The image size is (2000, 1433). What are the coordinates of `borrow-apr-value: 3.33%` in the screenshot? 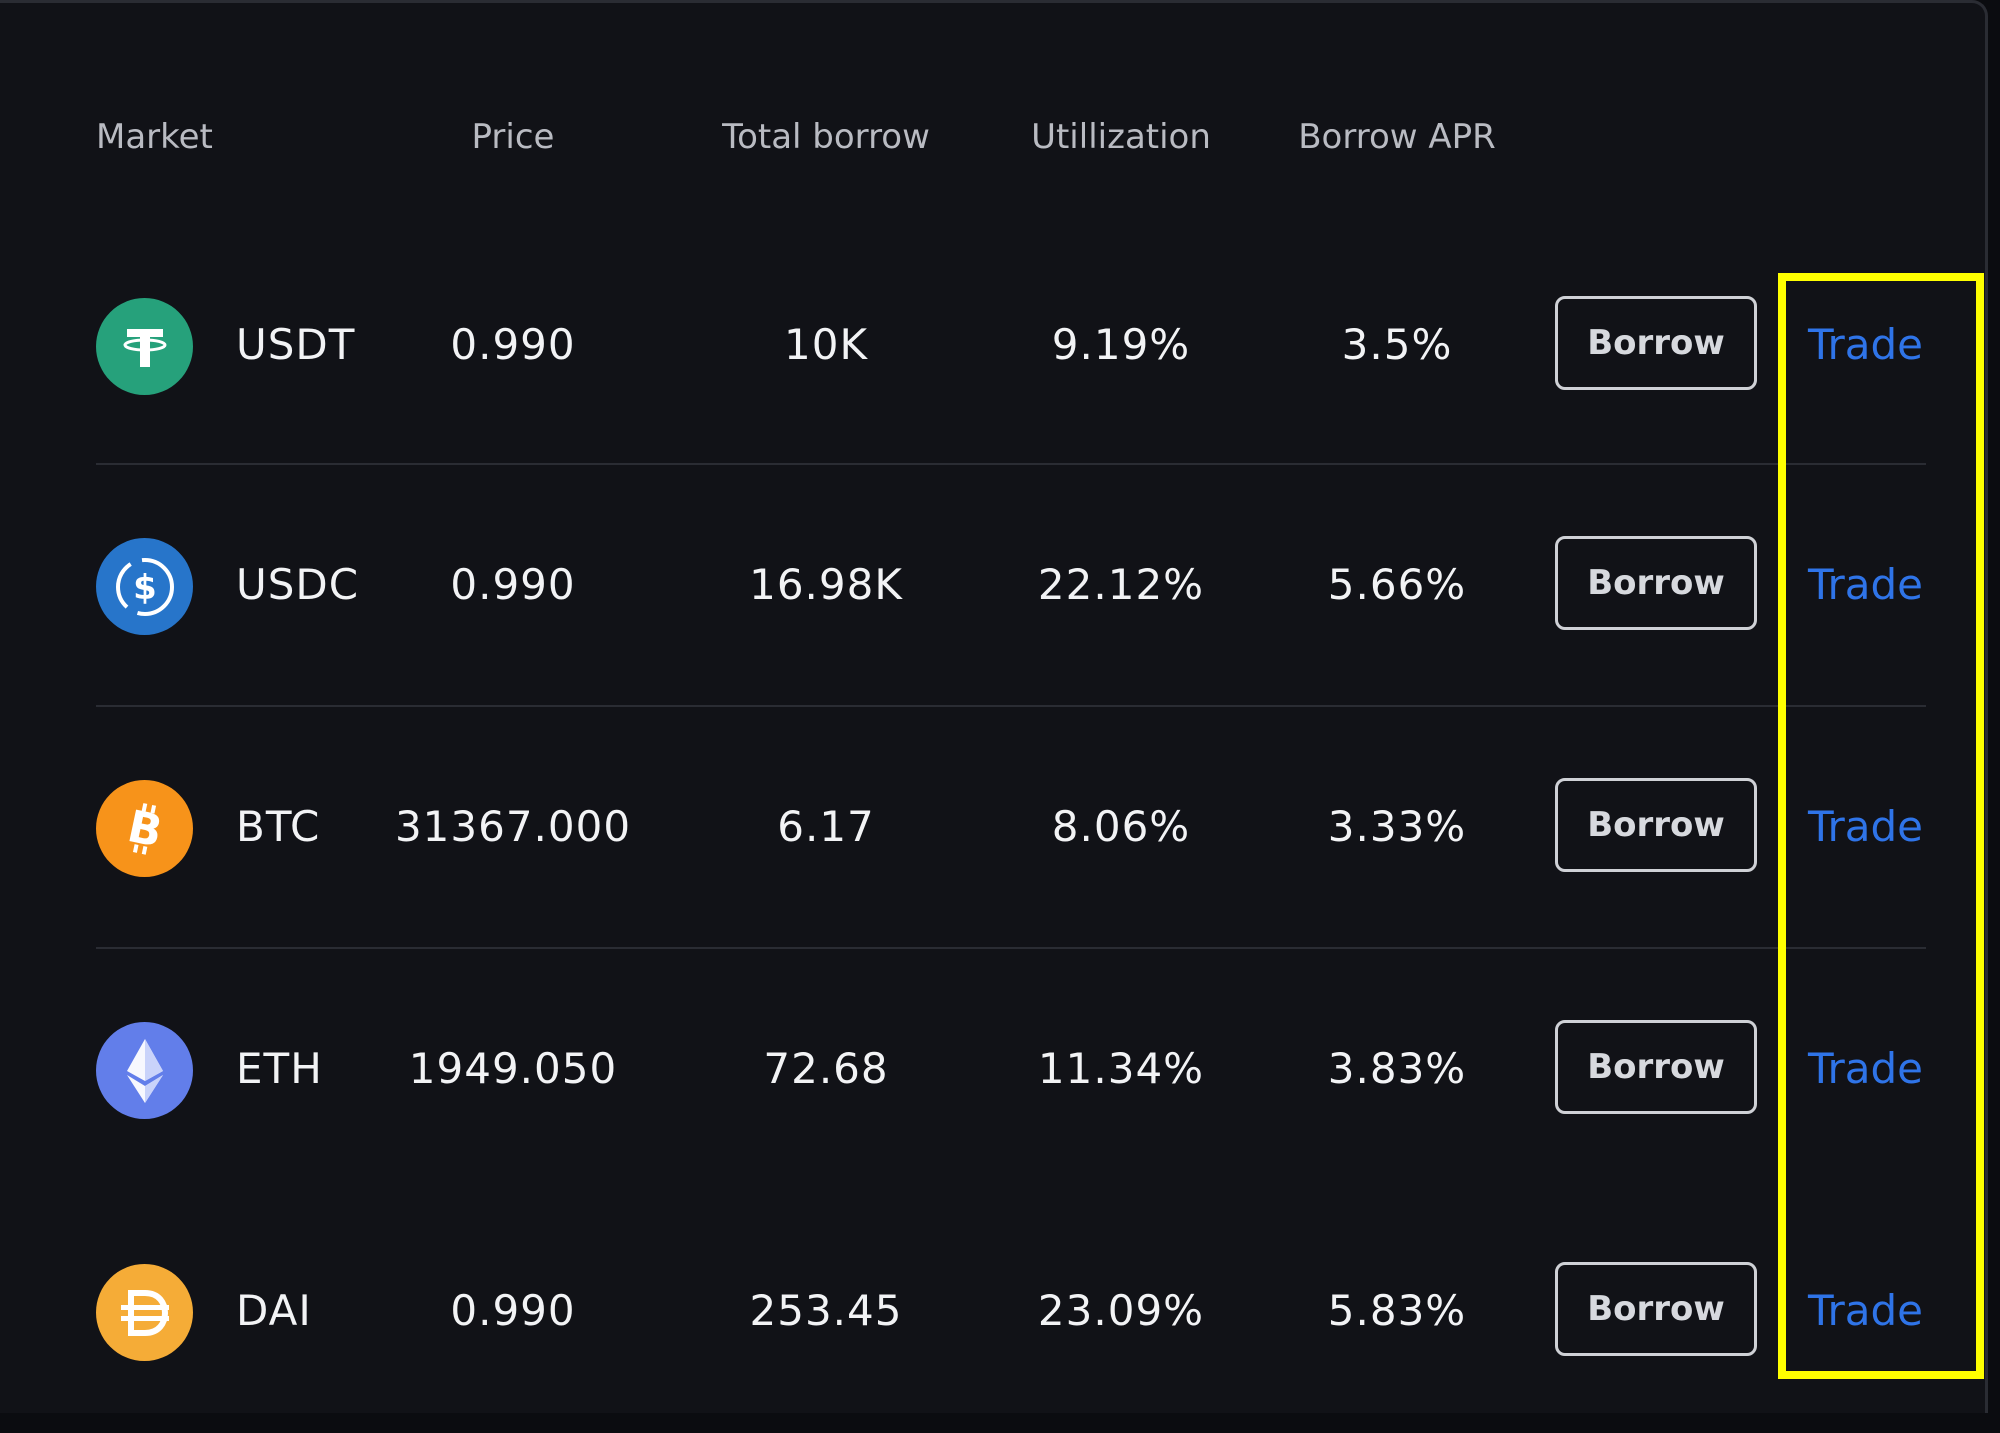 It's located at (1397, 826).